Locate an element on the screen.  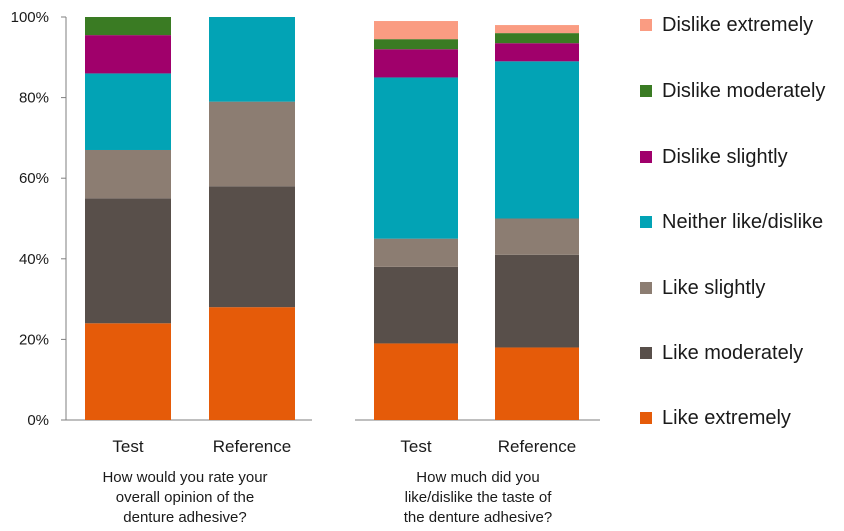
legend-item: Neither like/dislike is located at coordinates (731, 222).